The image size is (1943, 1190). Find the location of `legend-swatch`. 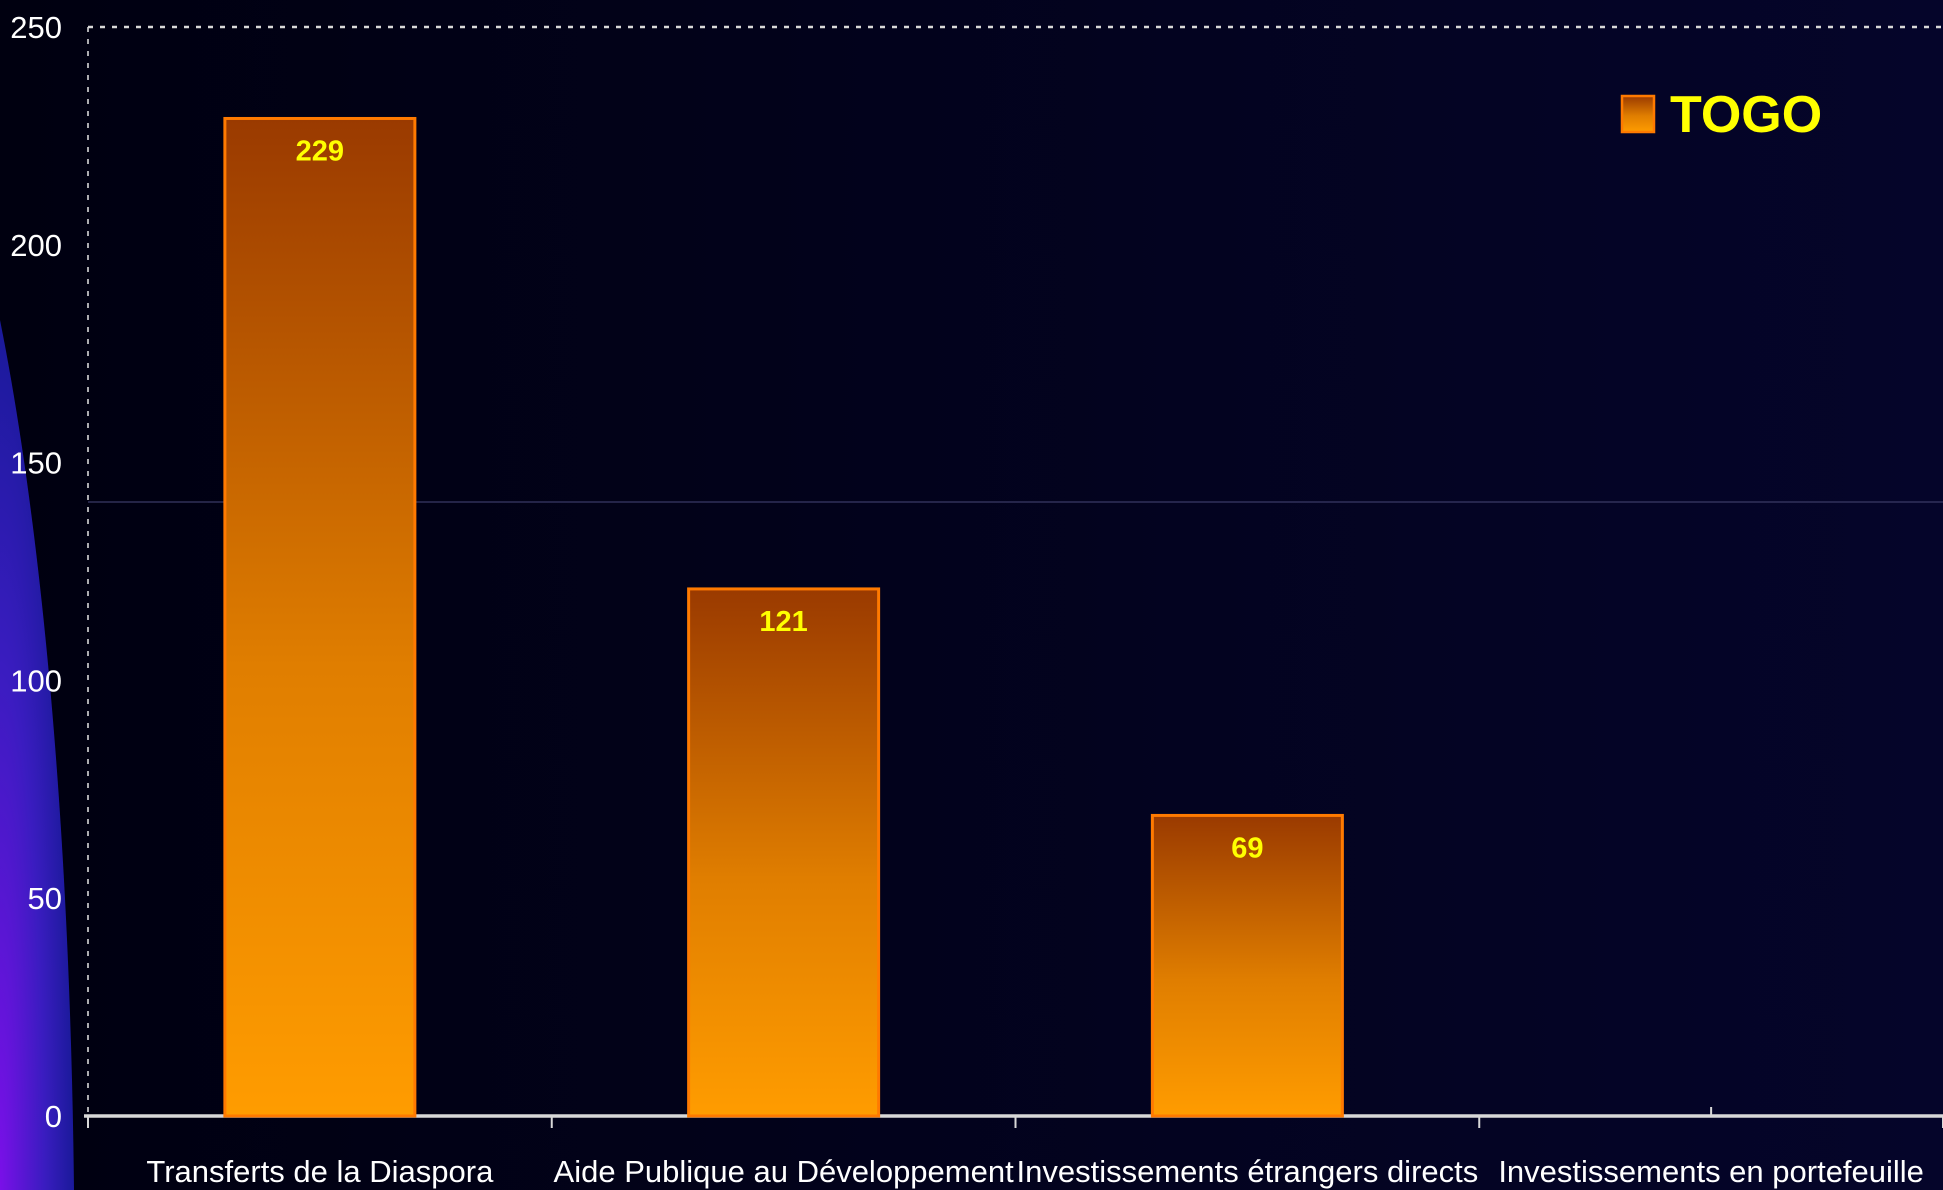

legend-swatch is located at coordinates (1638, 114).